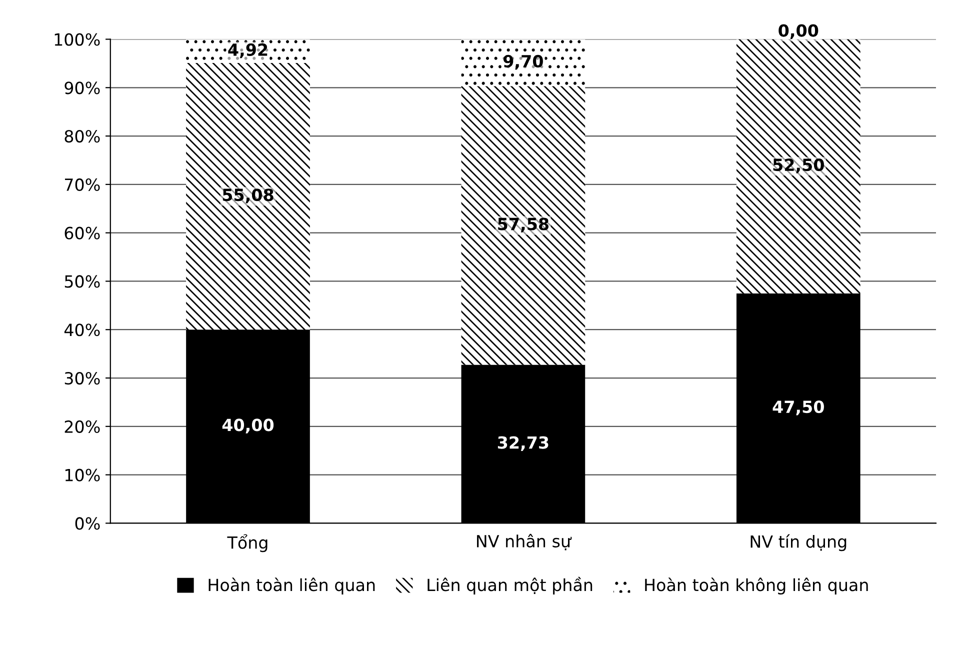  Describe the element at coordinates (524, 542) in the screenshot. I see `x-tick-label: NV nhân sự` at that location.